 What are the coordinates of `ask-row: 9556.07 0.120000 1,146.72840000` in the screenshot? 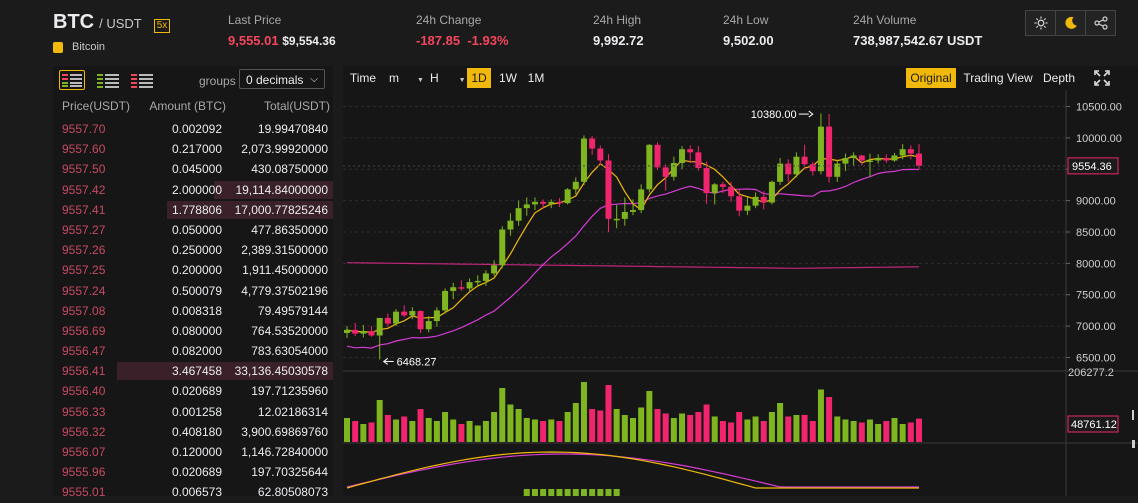 It's located at (193, 452).